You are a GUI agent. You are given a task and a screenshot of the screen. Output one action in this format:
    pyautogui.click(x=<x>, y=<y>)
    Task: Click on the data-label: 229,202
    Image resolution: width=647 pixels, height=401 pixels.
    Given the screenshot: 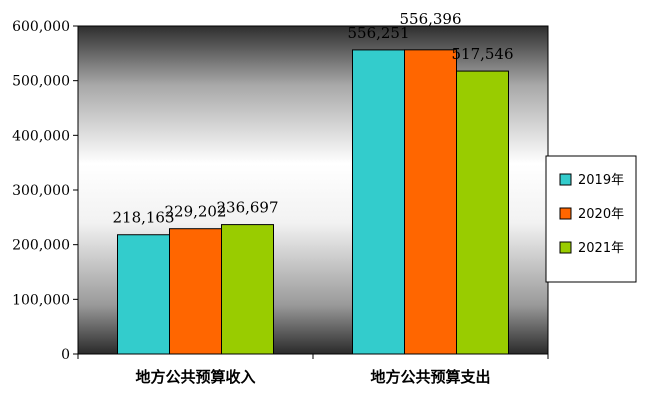 What is the action you would take?
    pyautogui.click(x=195, y=212)
    